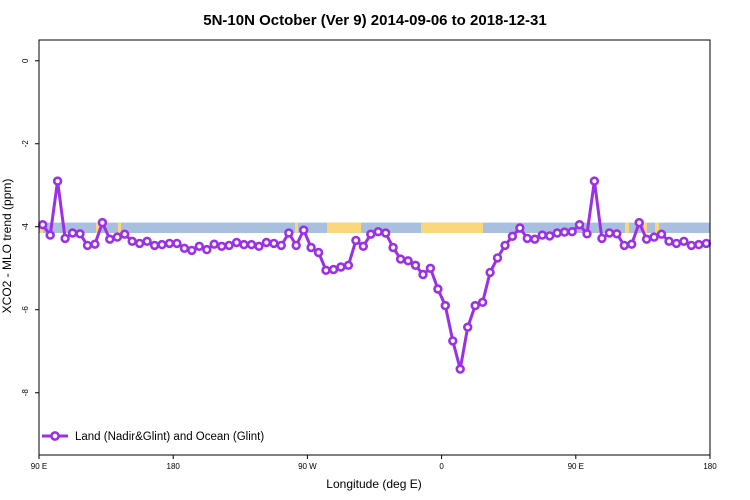 This screenshot has height=500, width=750. I want to click on x-tick-label: 90 W, so click(307, 466).